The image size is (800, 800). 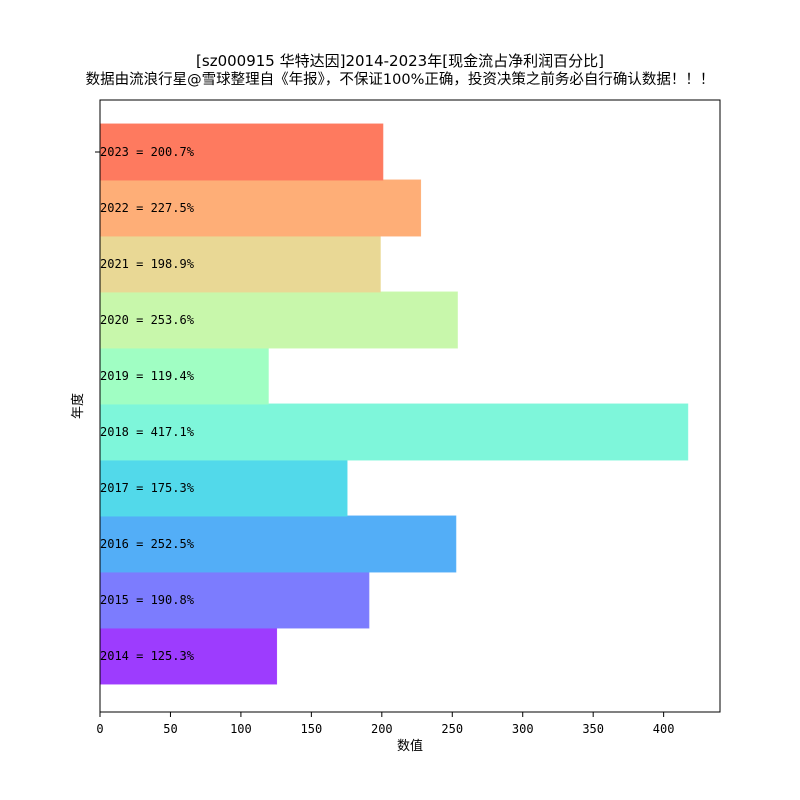 What do you see at coordinates (241, 729) in the screenshot?
I see `x-tick-label-100: 100` at bounding box center [241, 729].